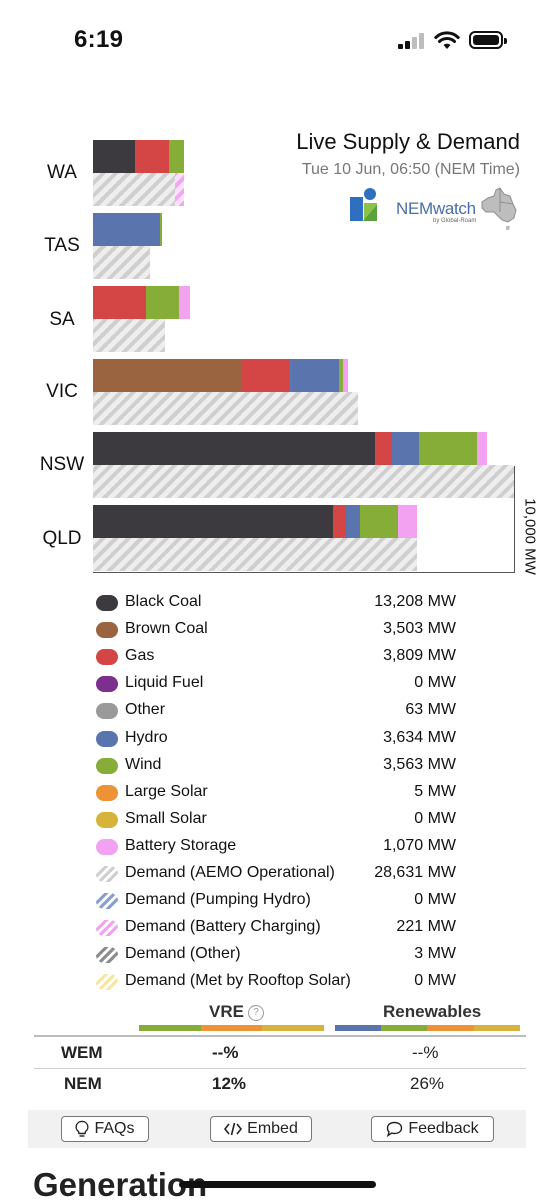 The width and height of the screenshot is (554, 1204). I want to click on legend-value: 221 MW, so click(426, 927).